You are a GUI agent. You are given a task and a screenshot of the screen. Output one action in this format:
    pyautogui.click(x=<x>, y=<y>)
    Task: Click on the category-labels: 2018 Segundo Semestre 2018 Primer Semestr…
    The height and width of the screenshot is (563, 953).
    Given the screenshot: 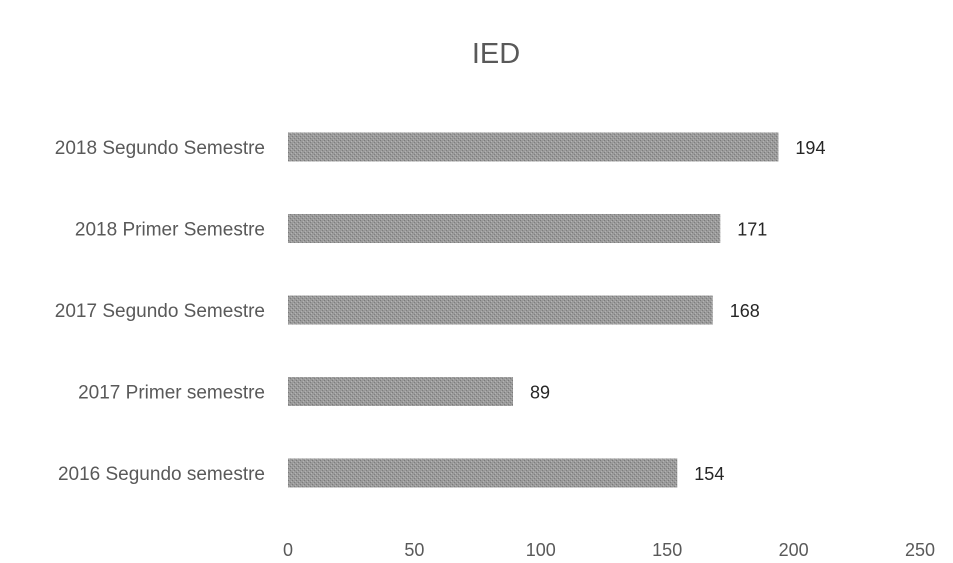 What is the action you would take?
    pyautogui.click(x=160, y=311)
    